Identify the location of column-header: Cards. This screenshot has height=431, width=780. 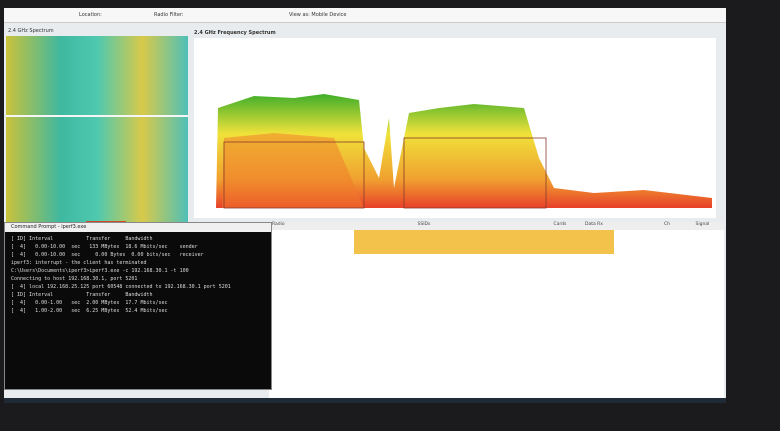
(560, 224).